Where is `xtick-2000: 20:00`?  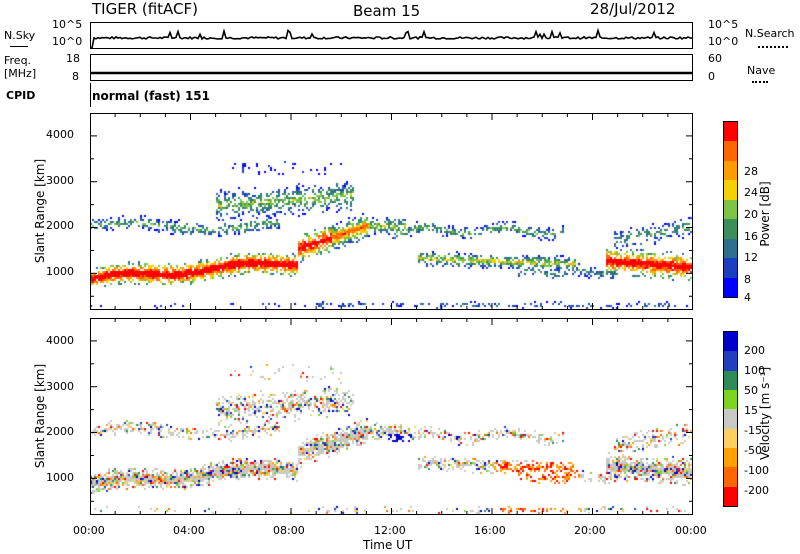 xtick-2000: 20:00 is located at coordinates (590, 530).